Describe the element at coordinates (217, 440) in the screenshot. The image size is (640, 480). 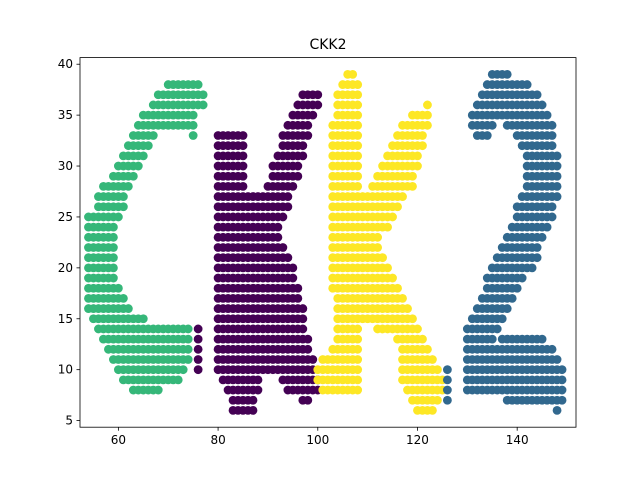
I see `x-tick-label: 80` at that location.